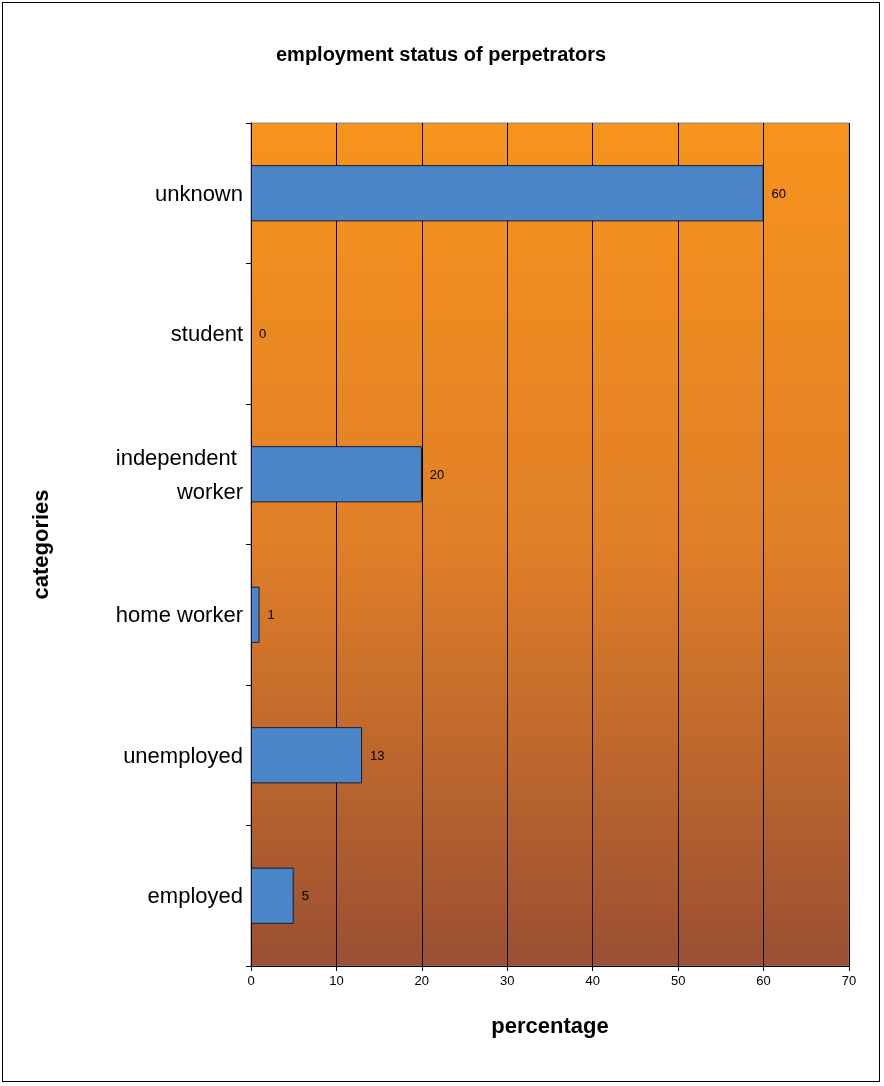 Image resolution: width=884 pixels, height=1086 pixels. I want to click on x-tick-label: 20, so click(422, 980).